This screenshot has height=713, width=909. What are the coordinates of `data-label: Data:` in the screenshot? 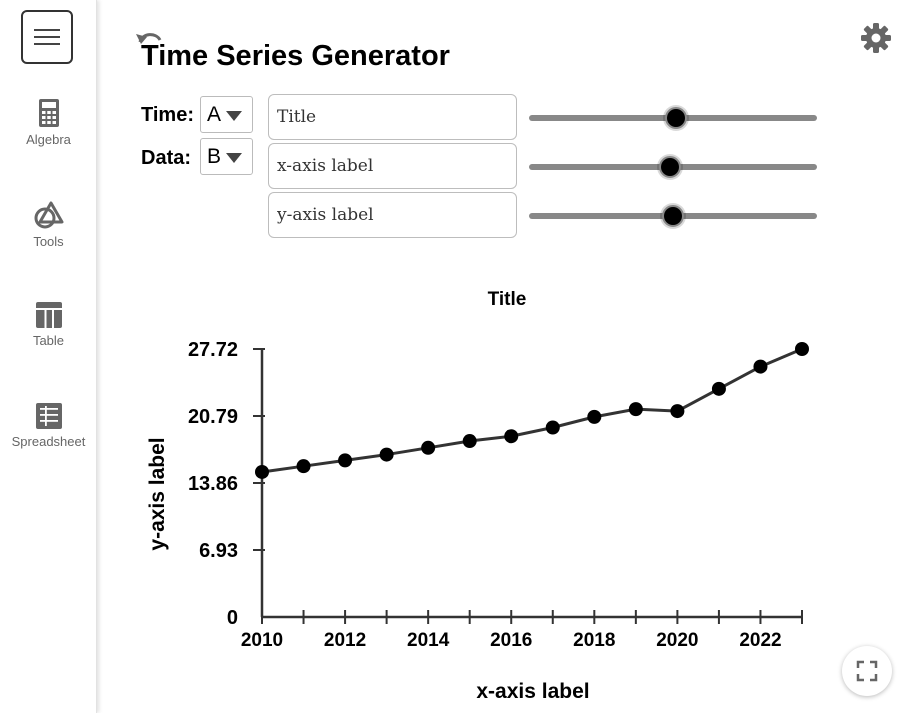 It's located at (166, 158).